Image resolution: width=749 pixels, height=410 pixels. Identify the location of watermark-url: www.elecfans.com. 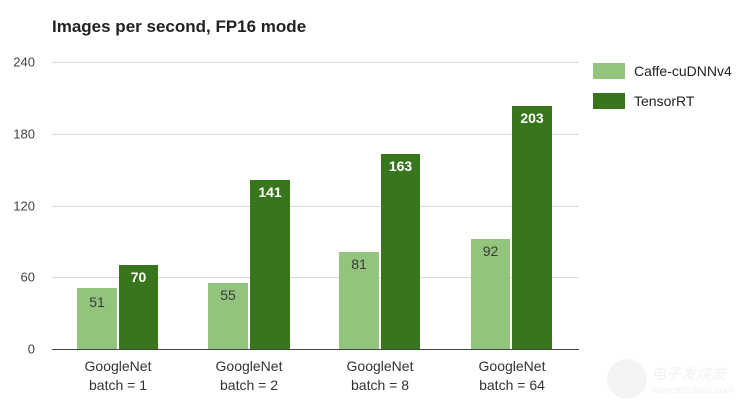
(692, 390).